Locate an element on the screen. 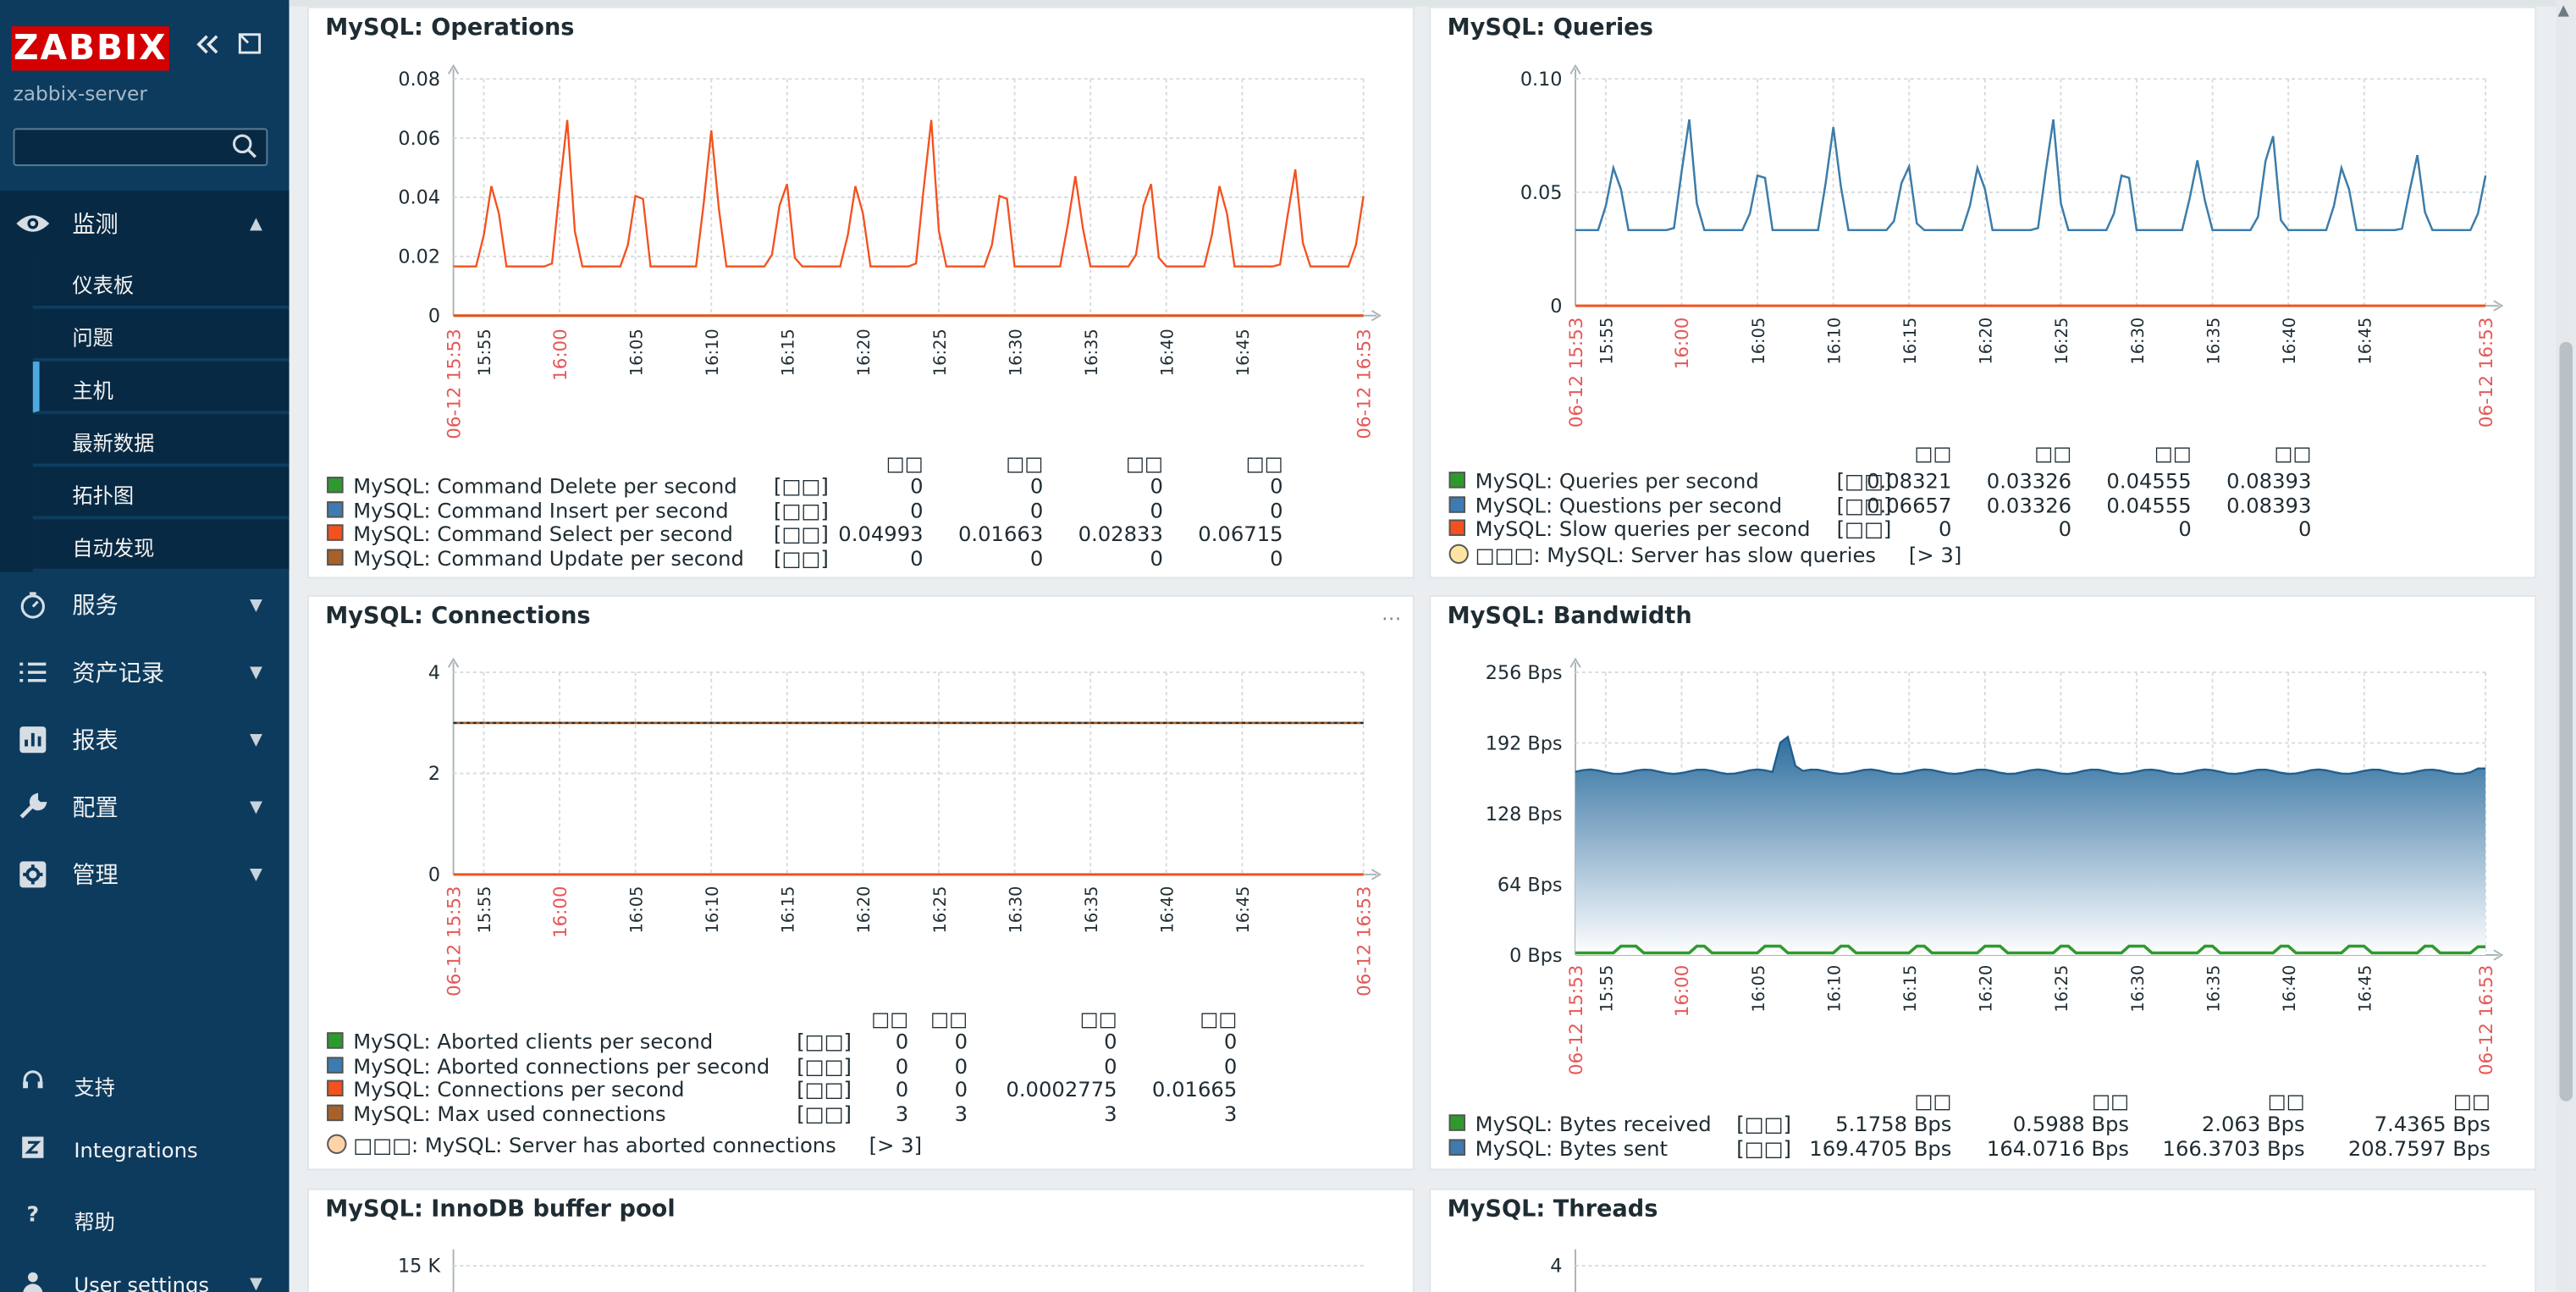 The width and height of the screenshot is (2576, 1292). innodb-graph: 15 K is located at coordinates (863, 1241).